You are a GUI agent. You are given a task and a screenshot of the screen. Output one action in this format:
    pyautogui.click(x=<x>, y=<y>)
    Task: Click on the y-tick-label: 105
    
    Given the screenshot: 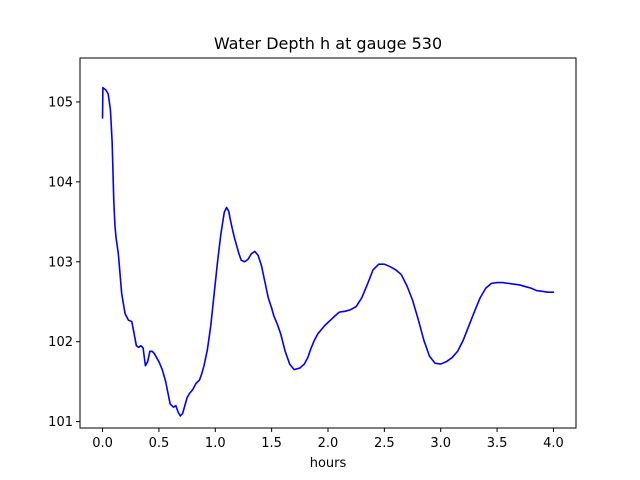 What is the action you would take?
    pyautogui.click(x=60, y=102)
    